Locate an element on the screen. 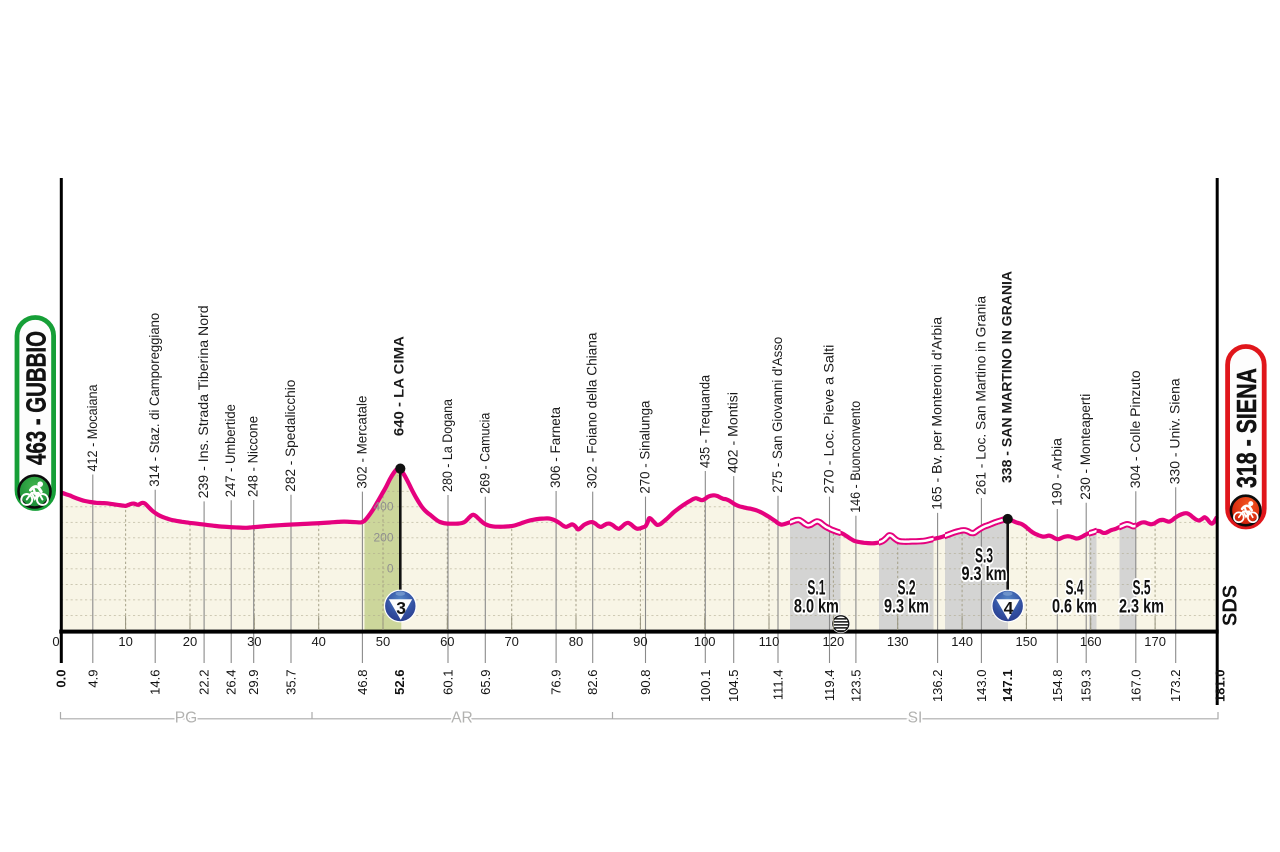 This screenshot has height=852, width=1280. svg-text: 60.1 is located at coordinates (448, 682).